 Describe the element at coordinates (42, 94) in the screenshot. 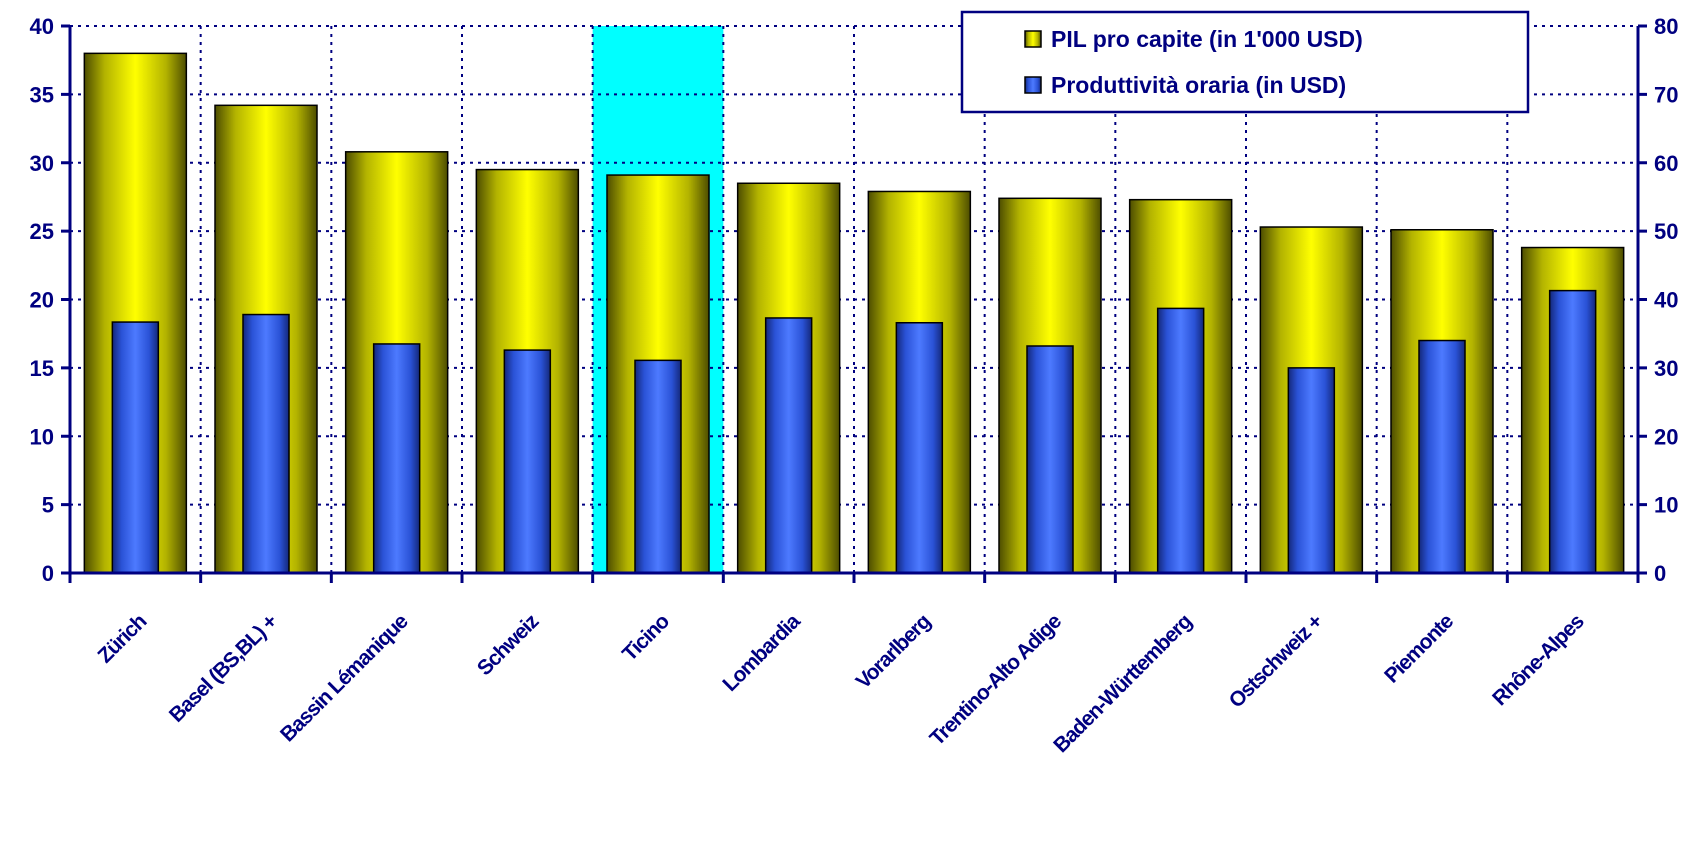

I see `left-tick-label: 35` at that location.